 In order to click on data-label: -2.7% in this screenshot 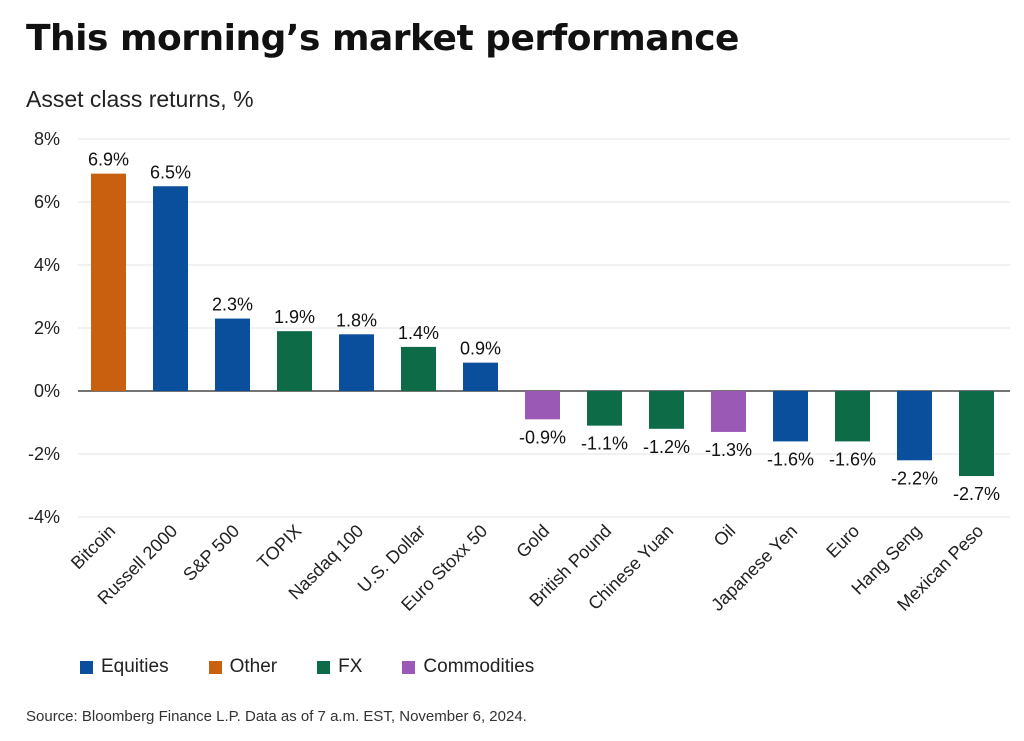, I will do `click(976, 494)`.